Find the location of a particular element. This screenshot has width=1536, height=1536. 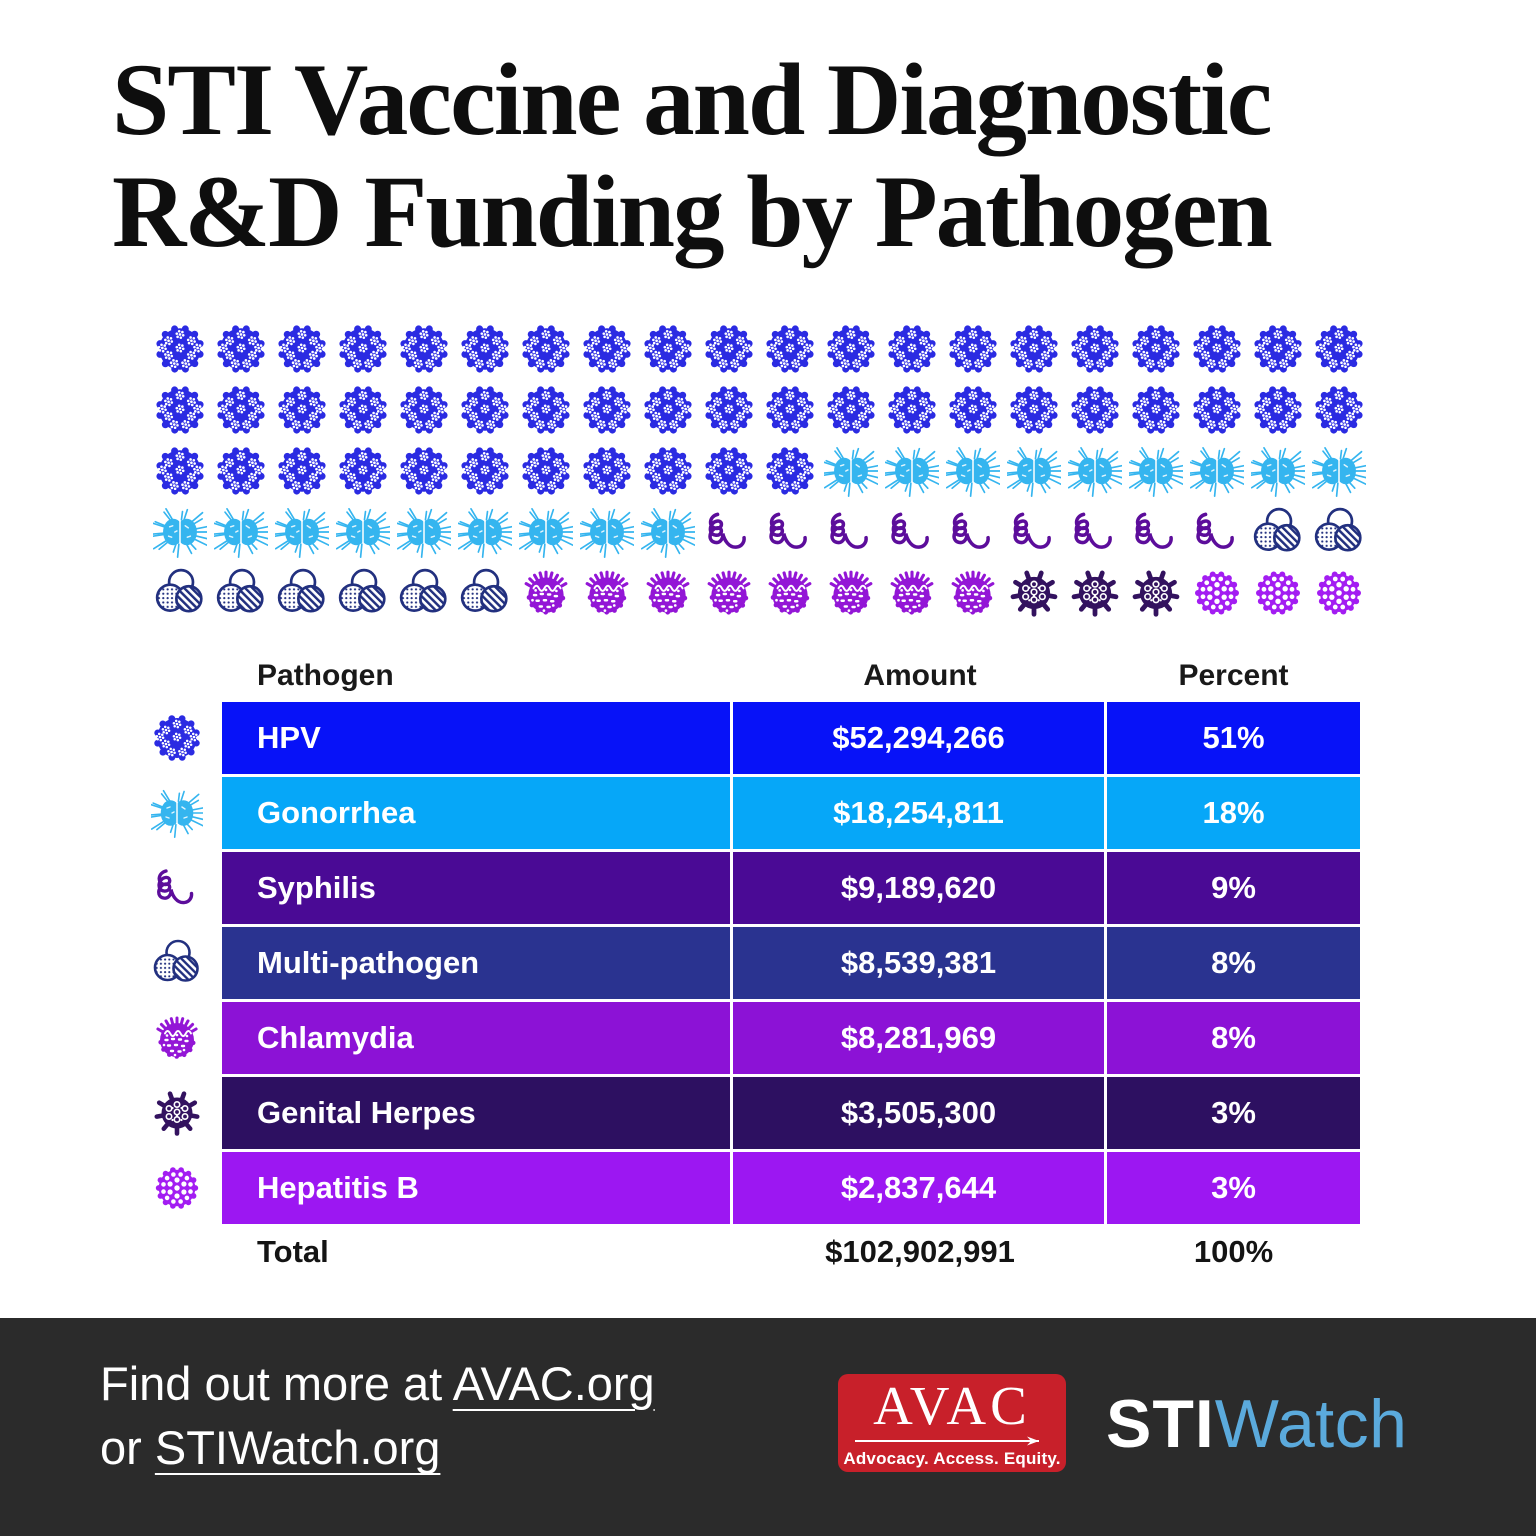

table-row-genital-herpes: Genital Herpes $3,505,300 3% is located at coordinates (755, 1113).